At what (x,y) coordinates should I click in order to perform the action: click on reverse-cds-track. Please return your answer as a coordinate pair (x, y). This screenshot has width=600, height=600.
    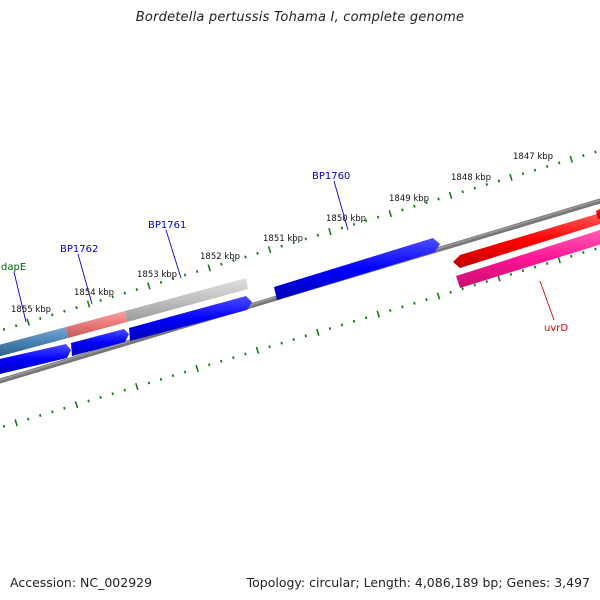
    Looking at the image, I should click on (526, 248).